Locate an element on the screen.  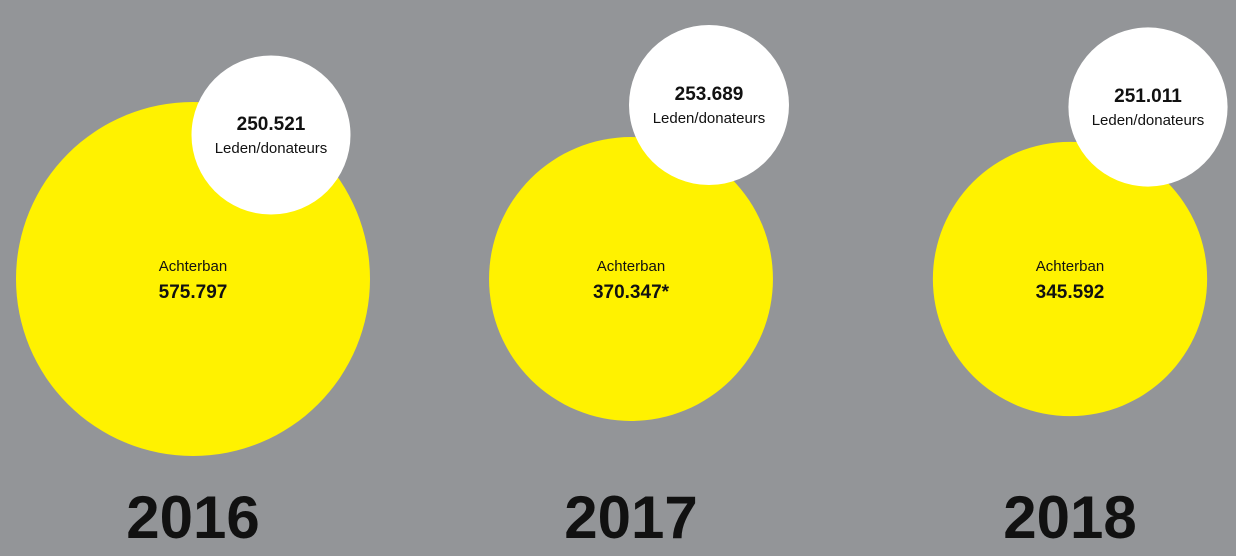
bubble-value: 253.689 is located at coordinates (709, 94).